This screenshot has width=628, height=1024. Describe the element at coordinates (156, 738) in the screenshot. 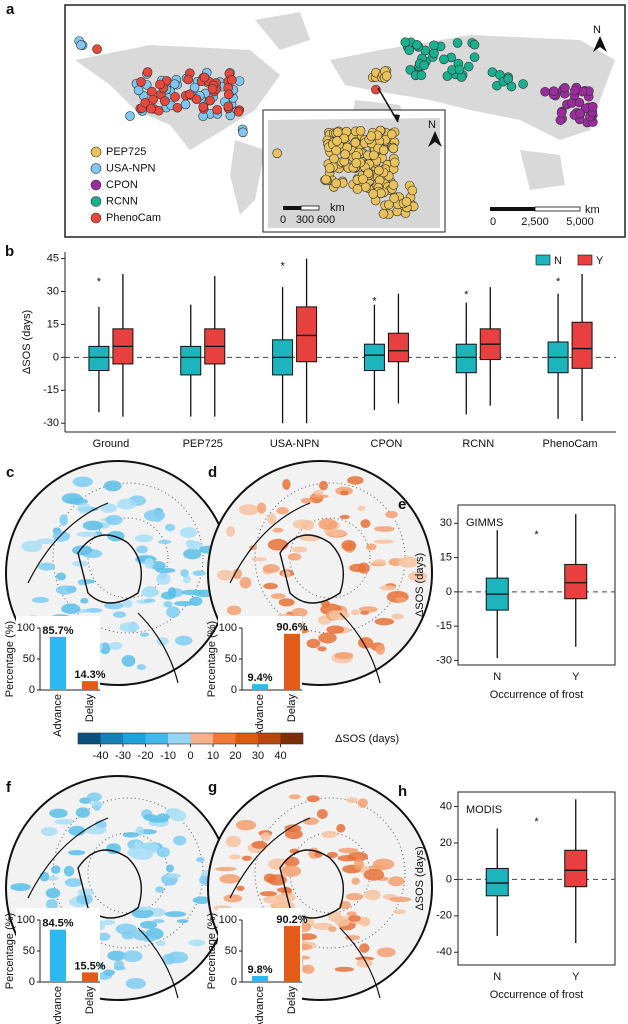

I see `colorbar-segment` at that location.